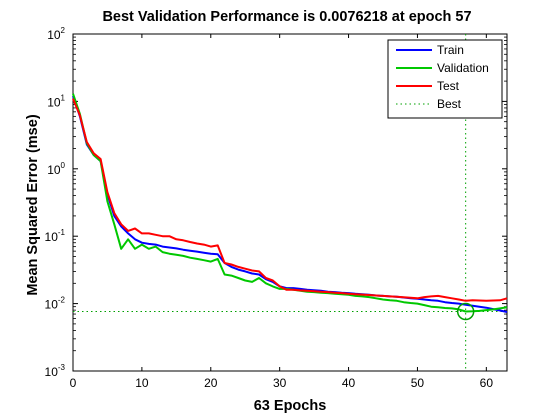 This screenshot has height=420, width=560. What do you see at coordinates (56, 101) in the screenshot?
I see `y-tick-label: 10¹` at bounding box center [56, 101].